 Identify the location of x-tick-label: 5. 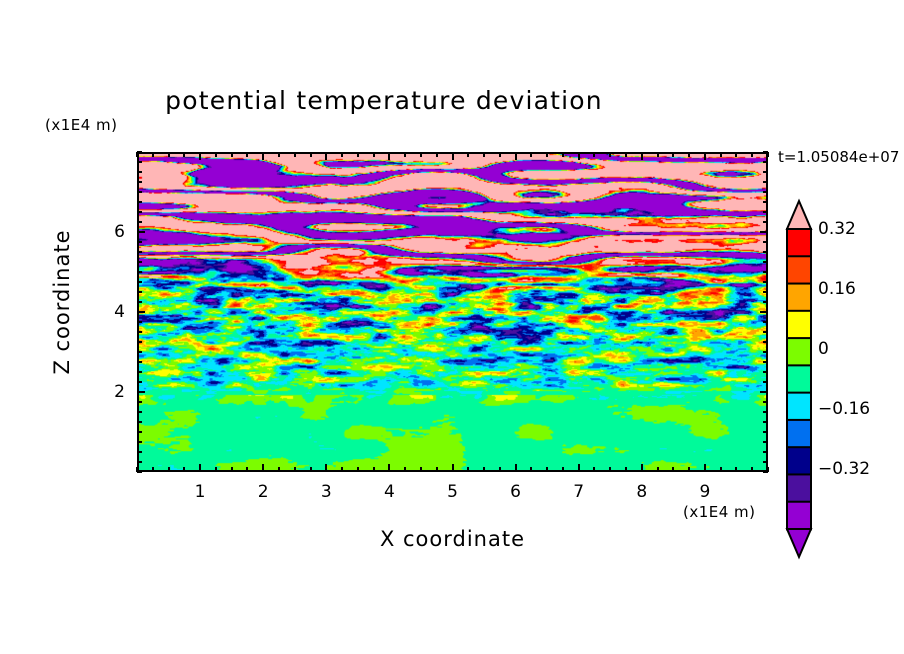
(452, 492).